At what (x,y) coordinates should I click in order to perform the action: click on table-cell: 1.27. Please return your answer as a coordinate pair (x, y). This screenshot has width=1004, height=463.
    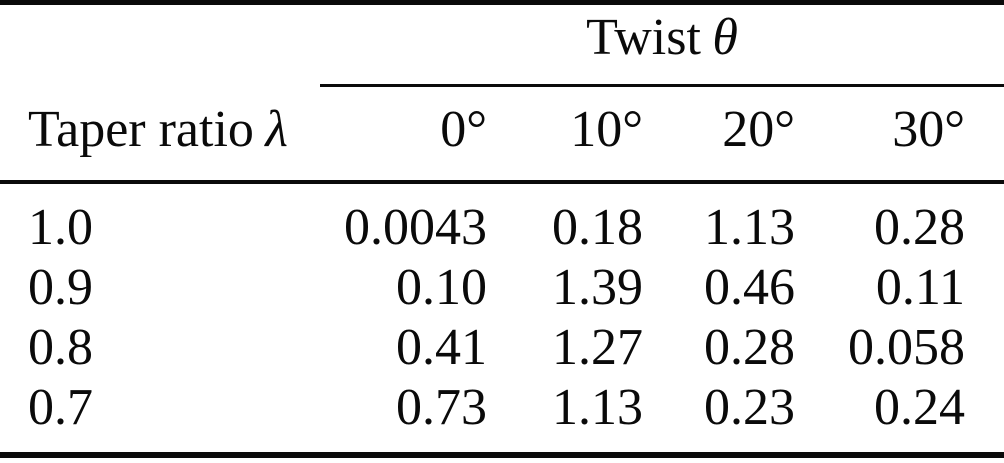
    Looking at the image, I should click on (597, 347).